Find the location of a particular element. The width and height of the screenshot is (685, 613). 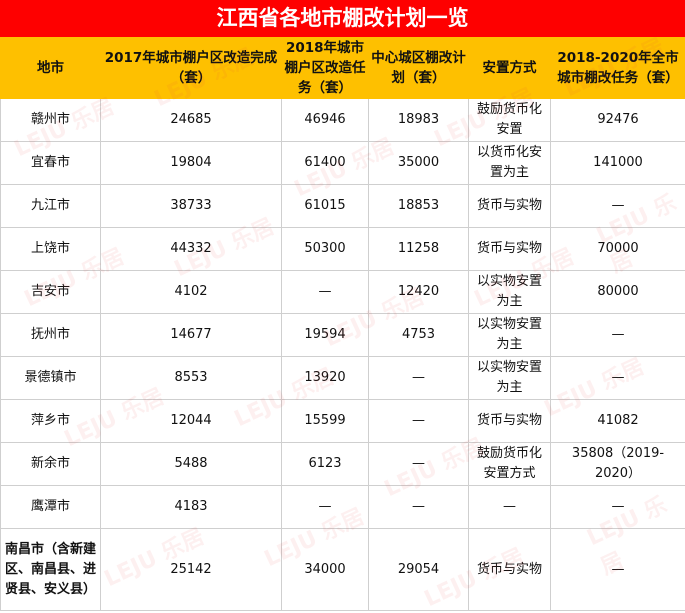

cell-central-plan: 12420 is located at coordinates (419, 292).